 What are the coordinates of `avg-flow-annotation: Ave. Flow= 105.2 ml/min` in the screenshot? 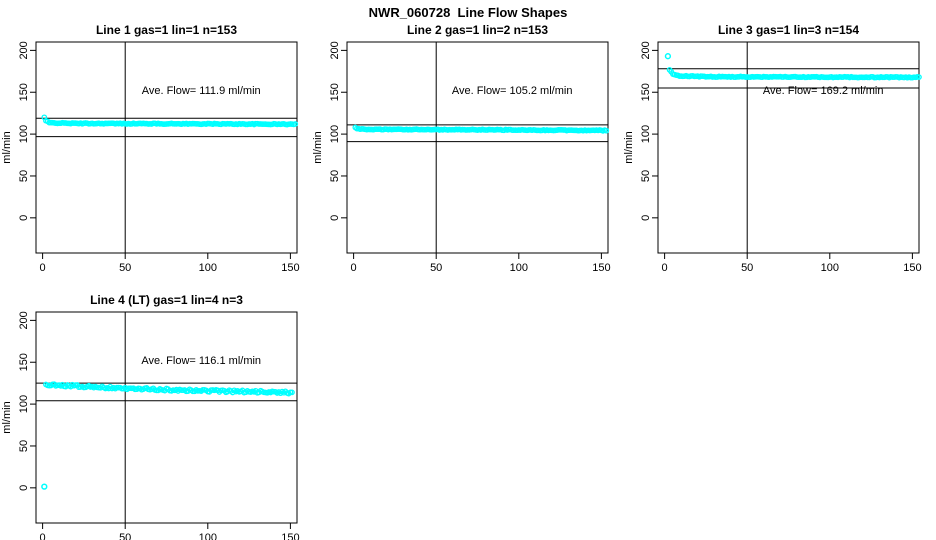 It's located at (512, 91).